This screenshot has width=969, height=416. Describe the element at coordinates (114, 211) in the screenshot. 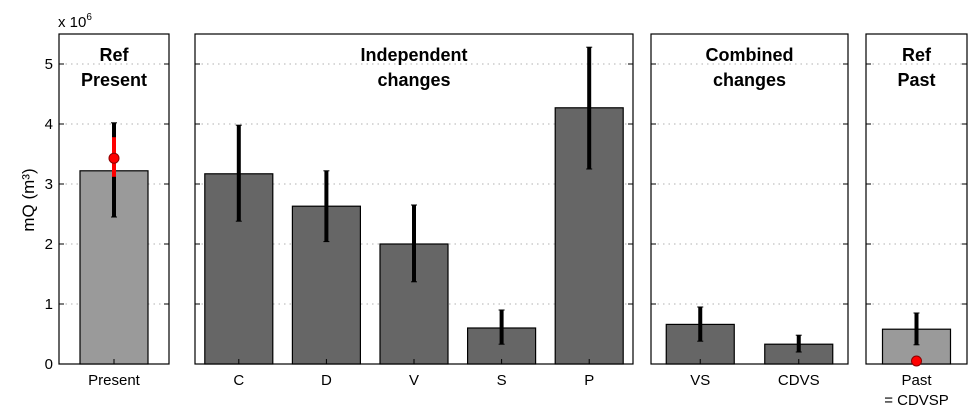

I see `panel-1: Ref Present Present` at that location.